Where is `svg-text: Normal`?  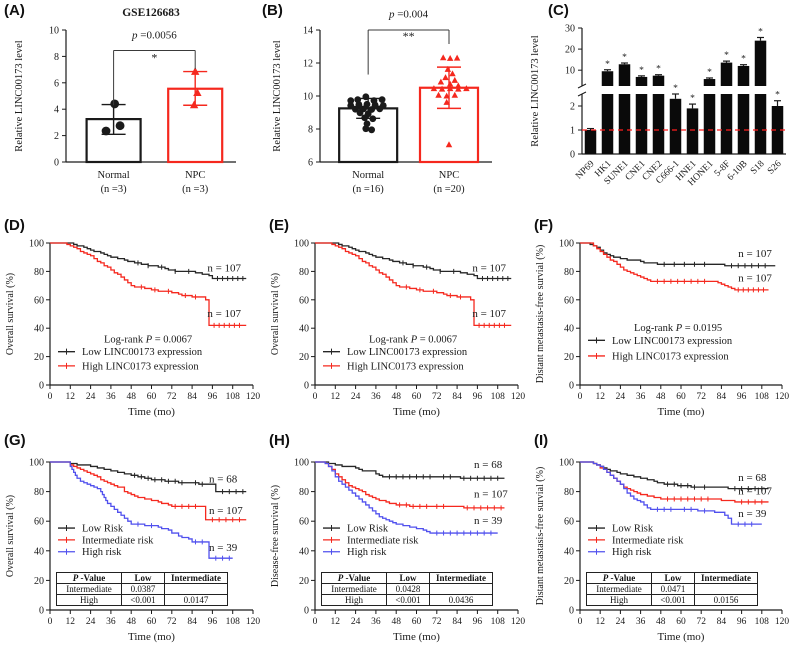 svg-text: Normal is located at coordinates (368, 175).